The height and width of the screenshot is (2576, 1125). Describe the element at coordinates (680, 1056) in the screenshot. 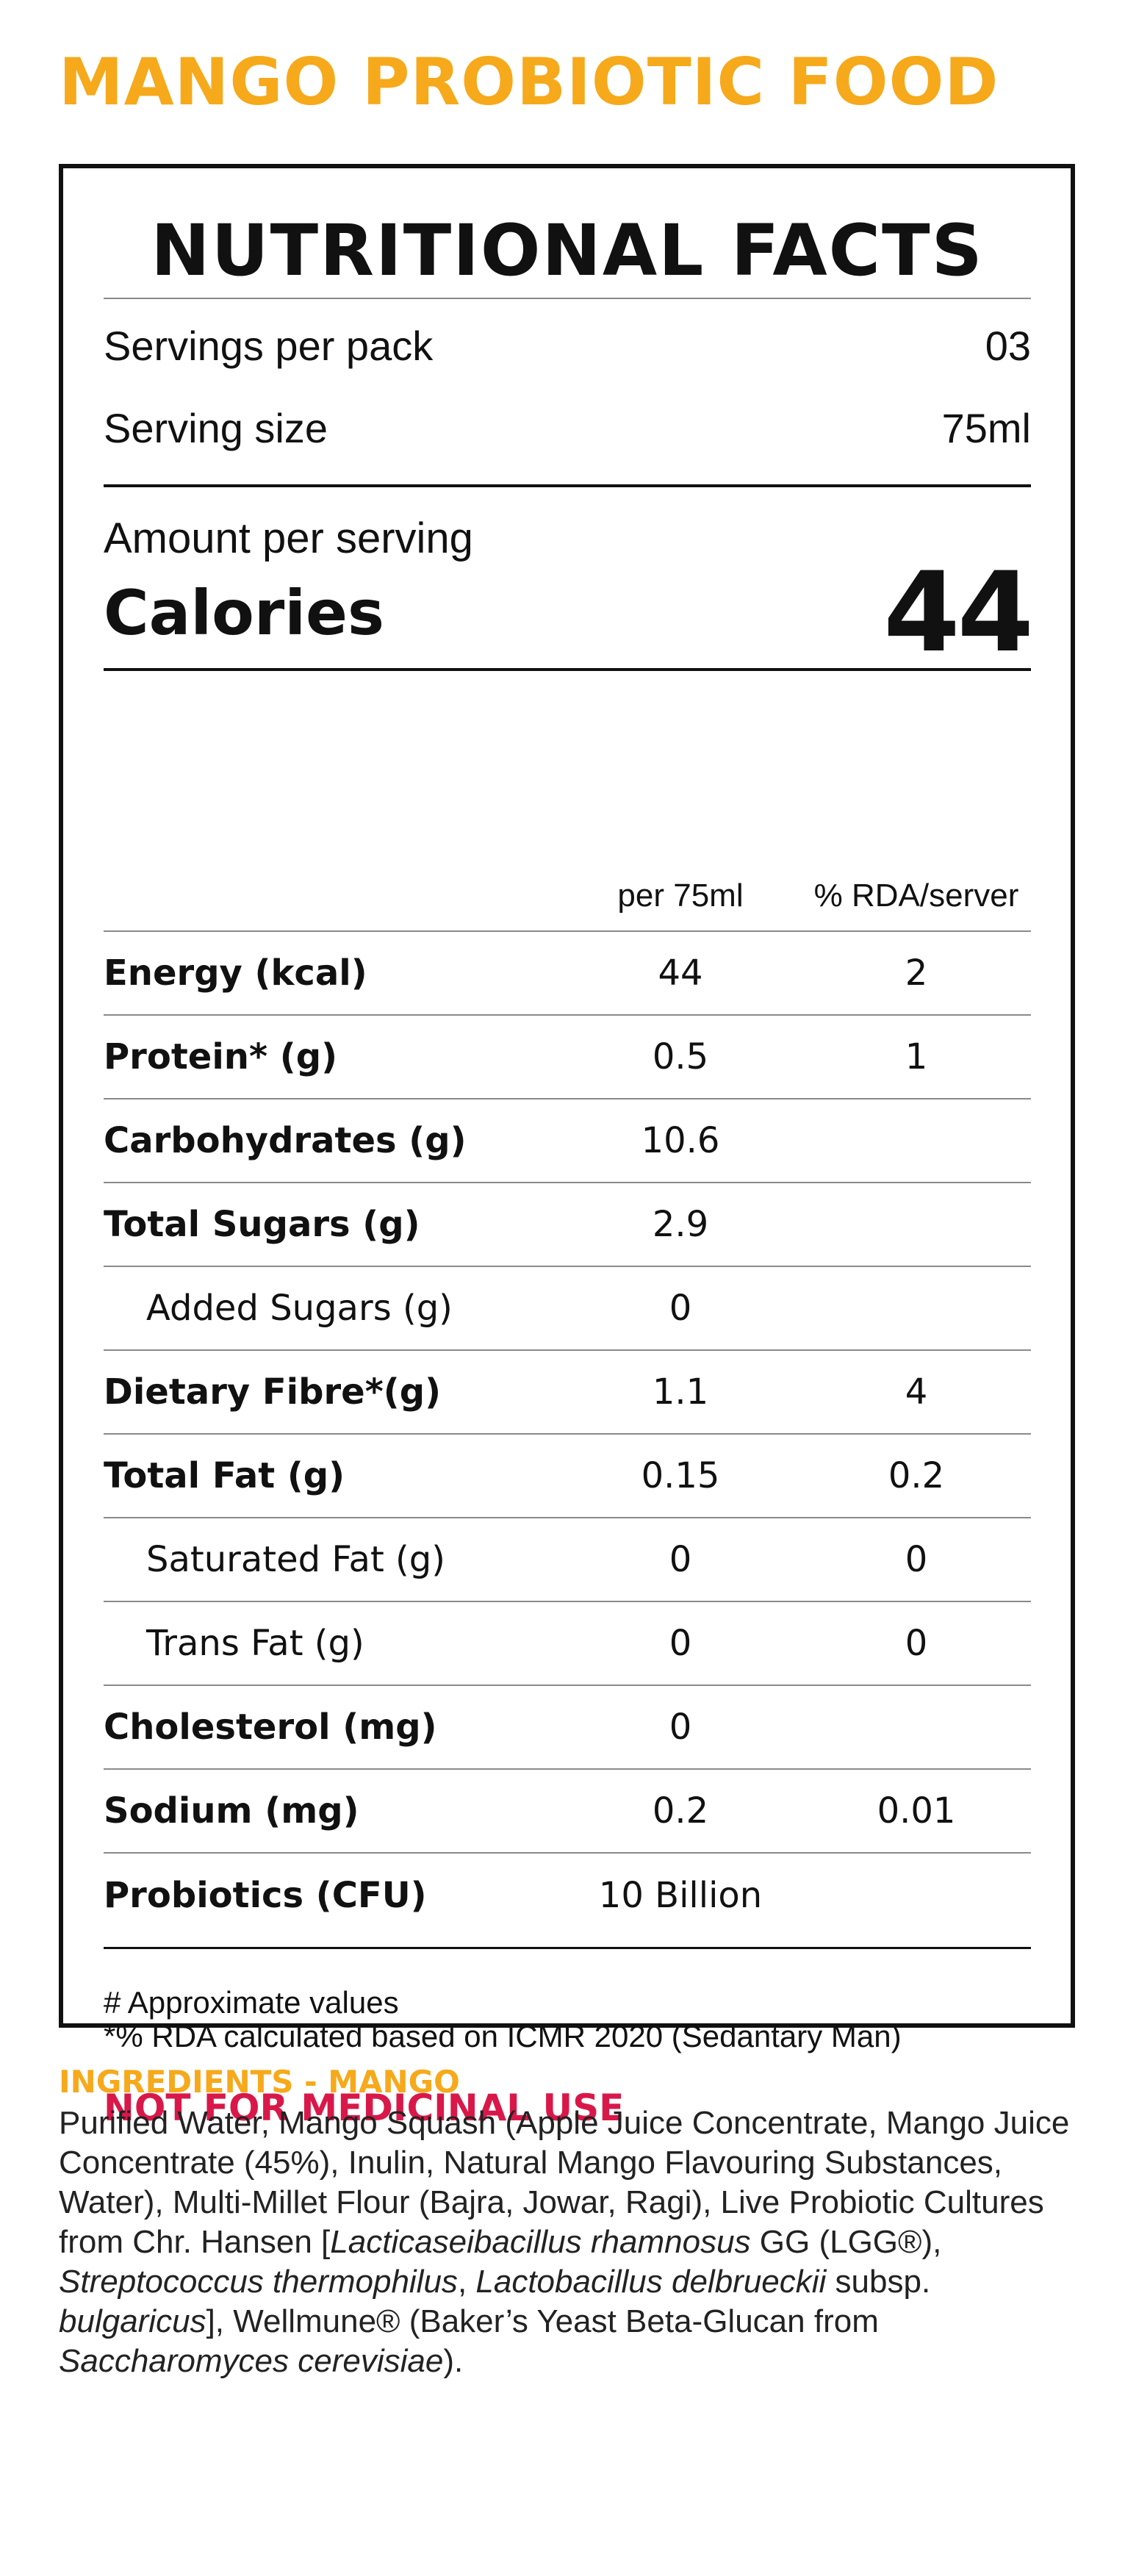

I see `nutrient-per-value: 0.5` at that location.